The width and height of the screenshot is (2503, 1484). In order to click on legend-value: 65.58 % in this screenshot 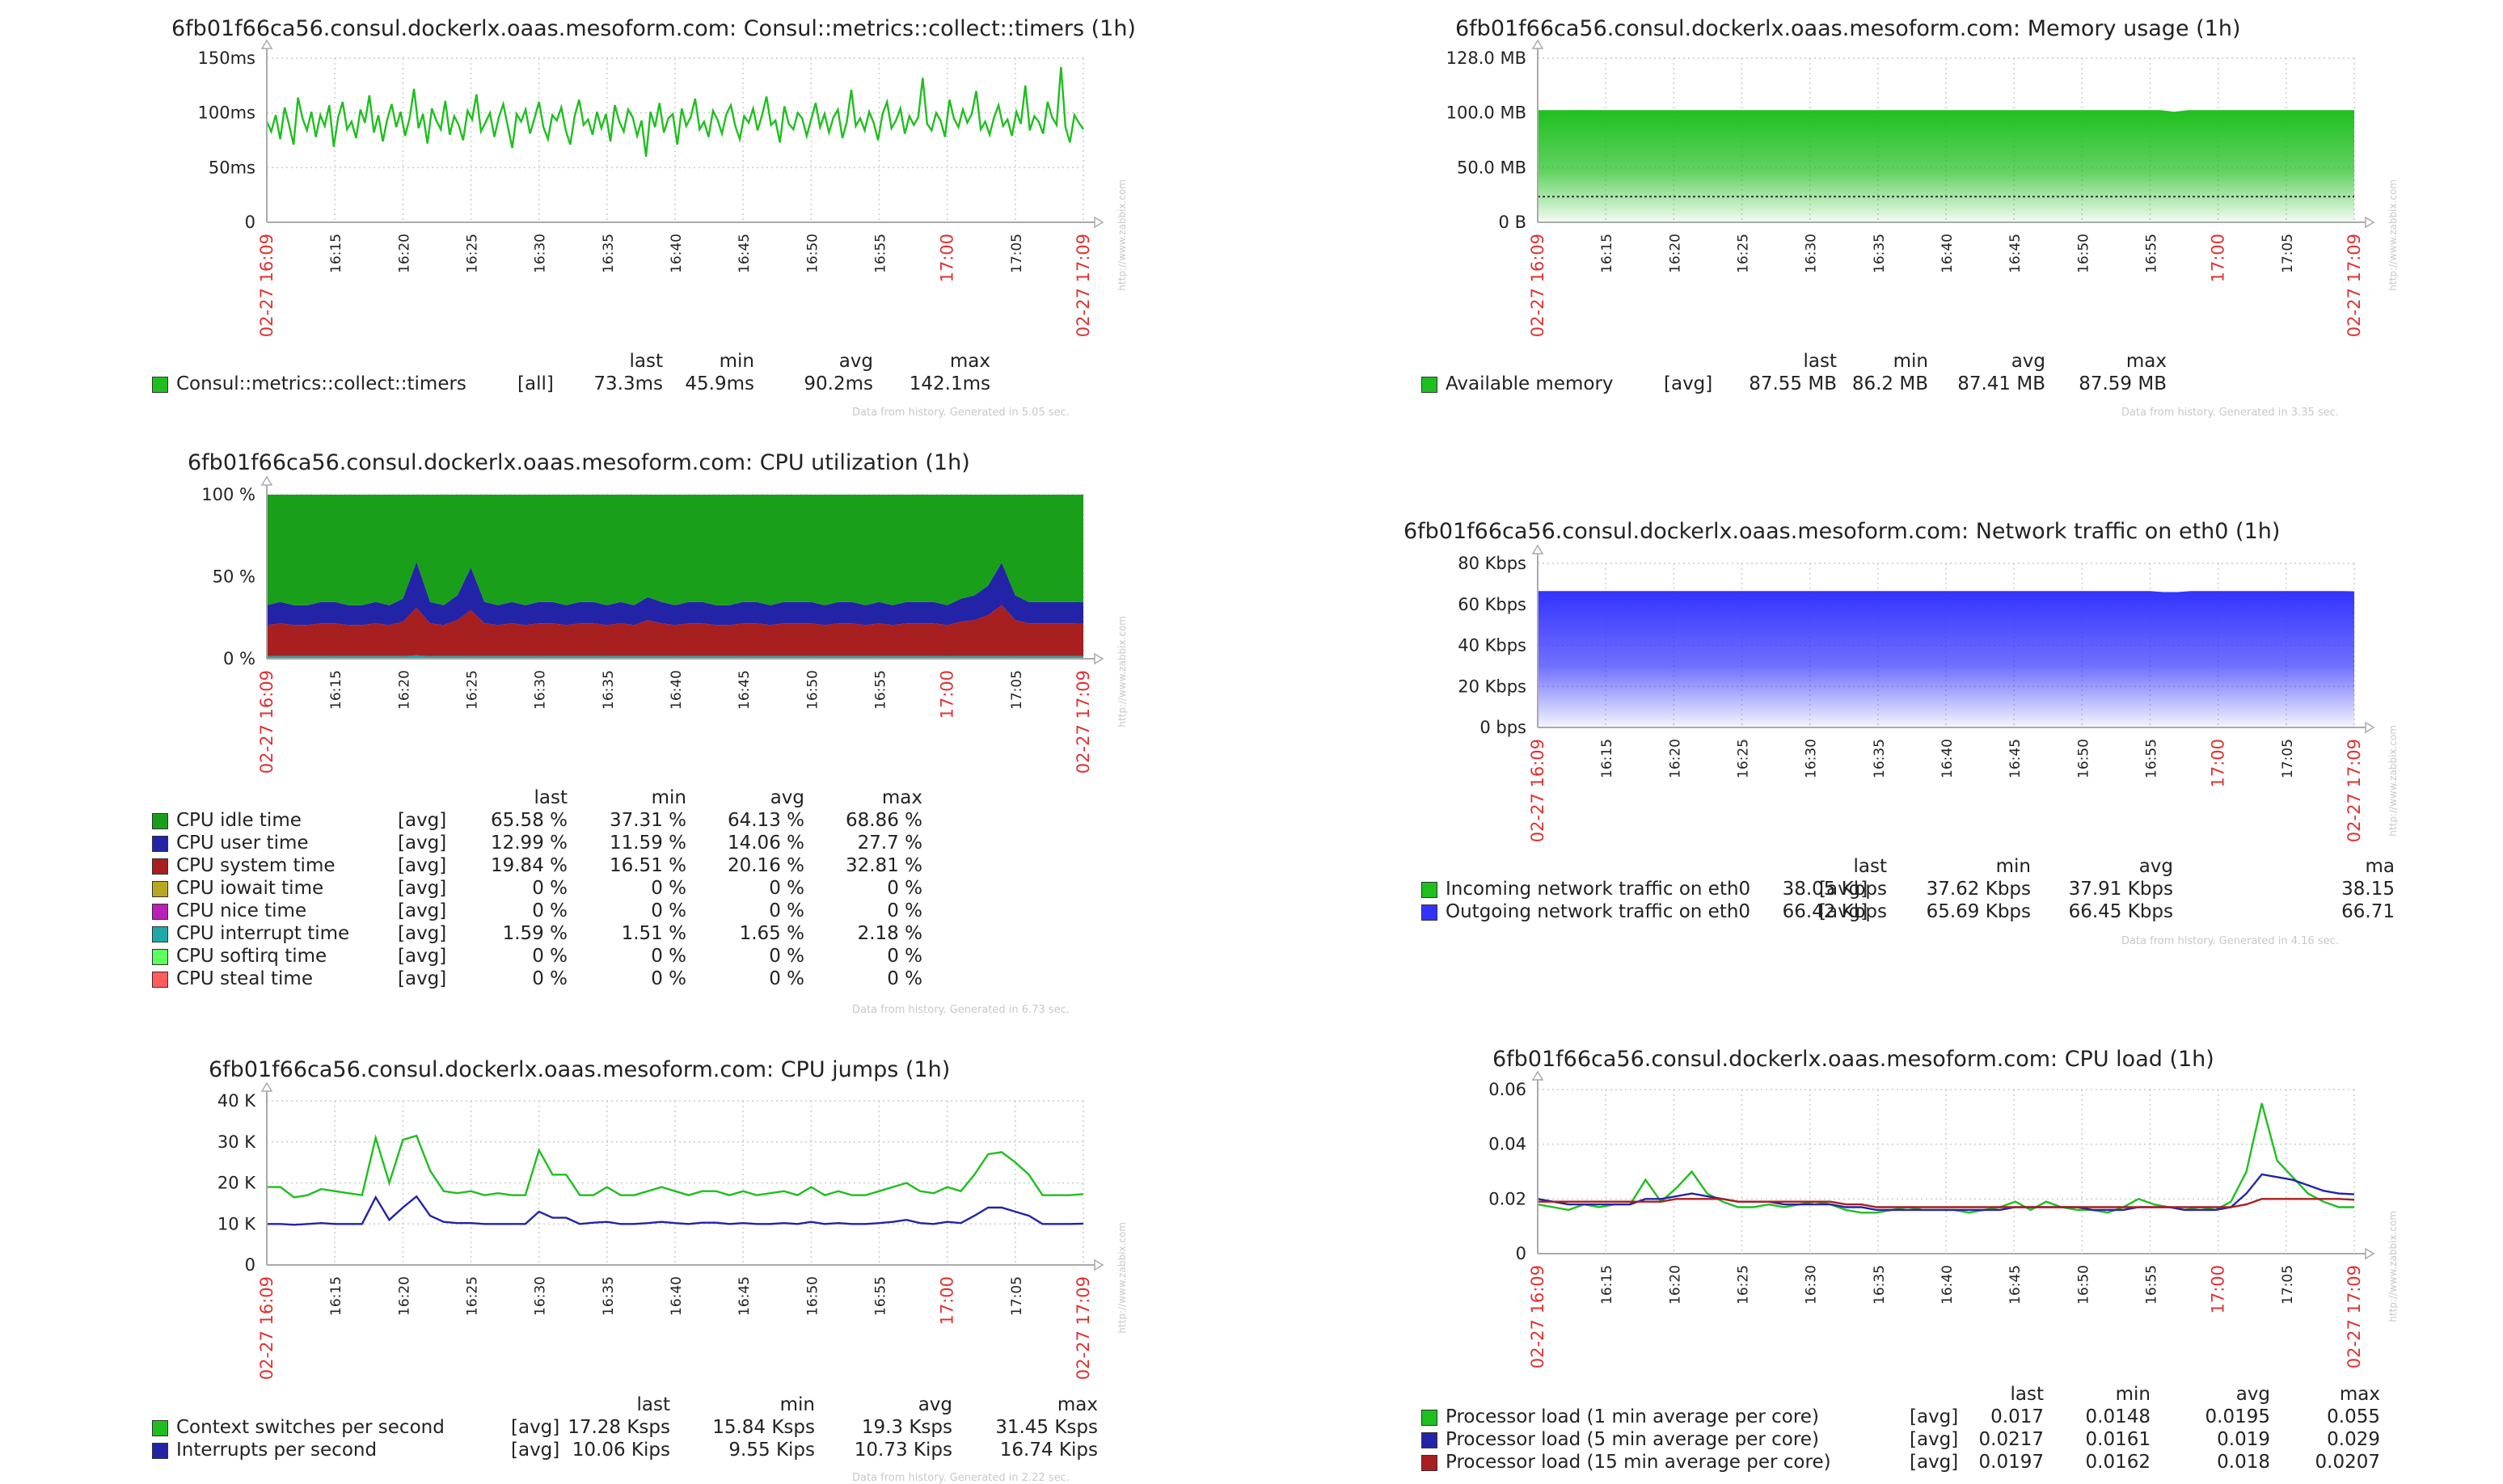, I will do `click(529, 820)`.